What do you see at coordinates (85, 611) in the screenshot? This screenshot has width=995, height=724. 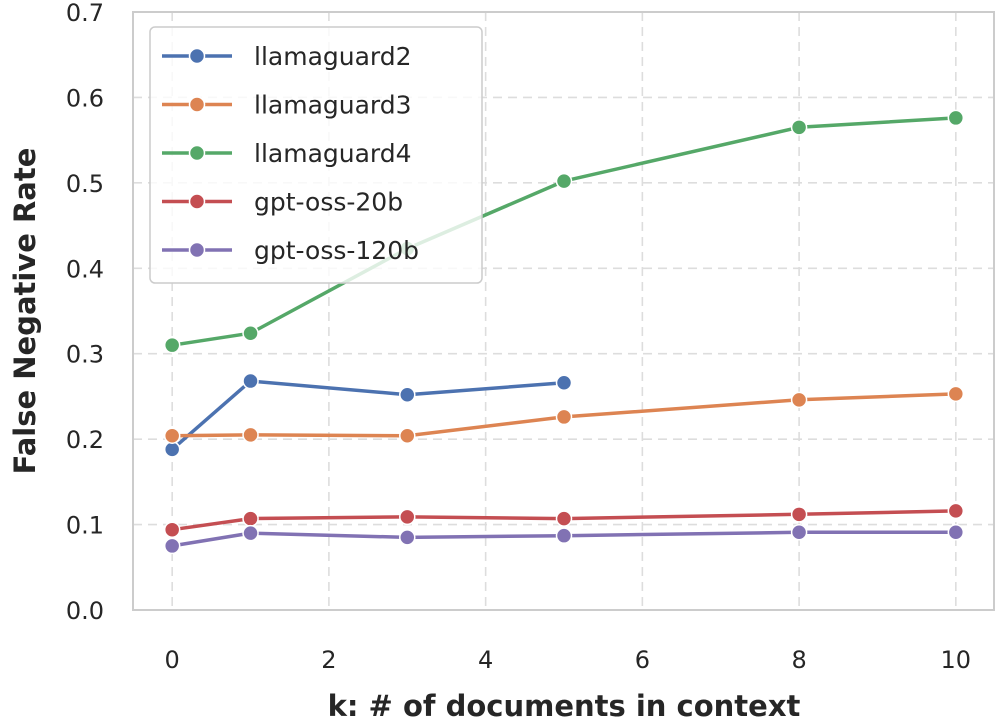 I see `y-tick-label: 0.0` at bounding box center [85, 611].